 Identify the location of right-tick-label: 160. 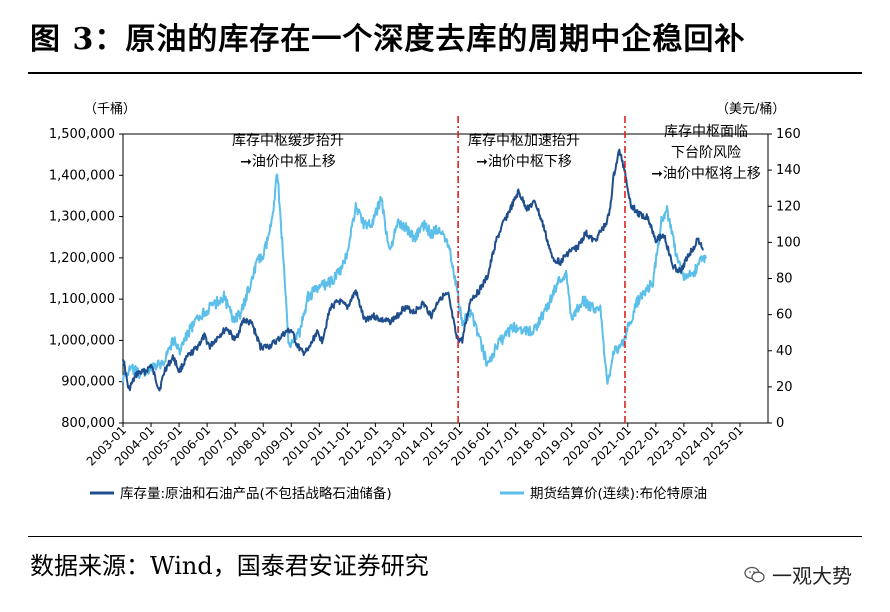
(788, 134).